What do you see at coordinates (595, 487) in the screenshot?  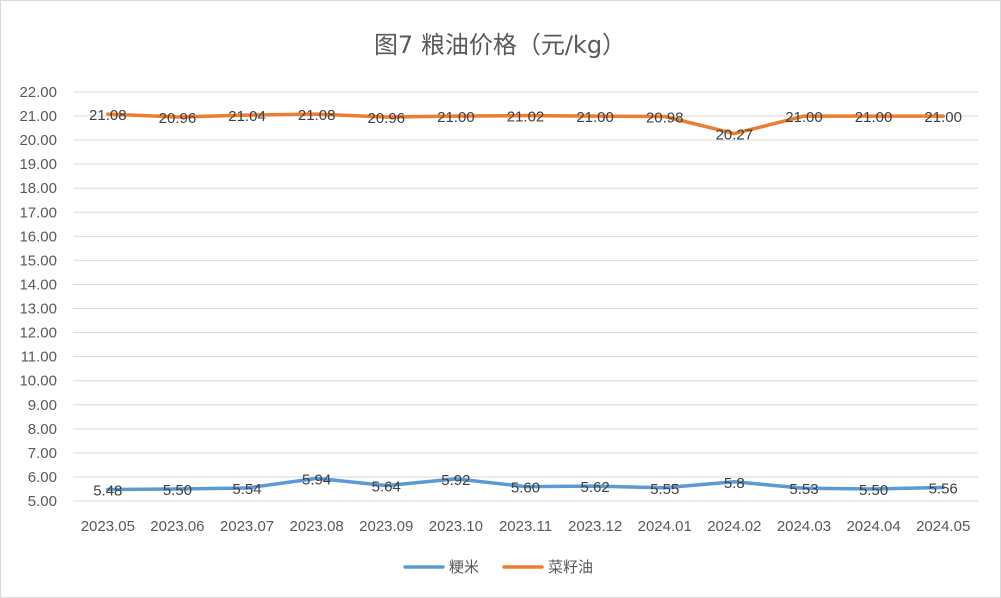 I see `data-label: 5.62` at bounding box center [595, 487].